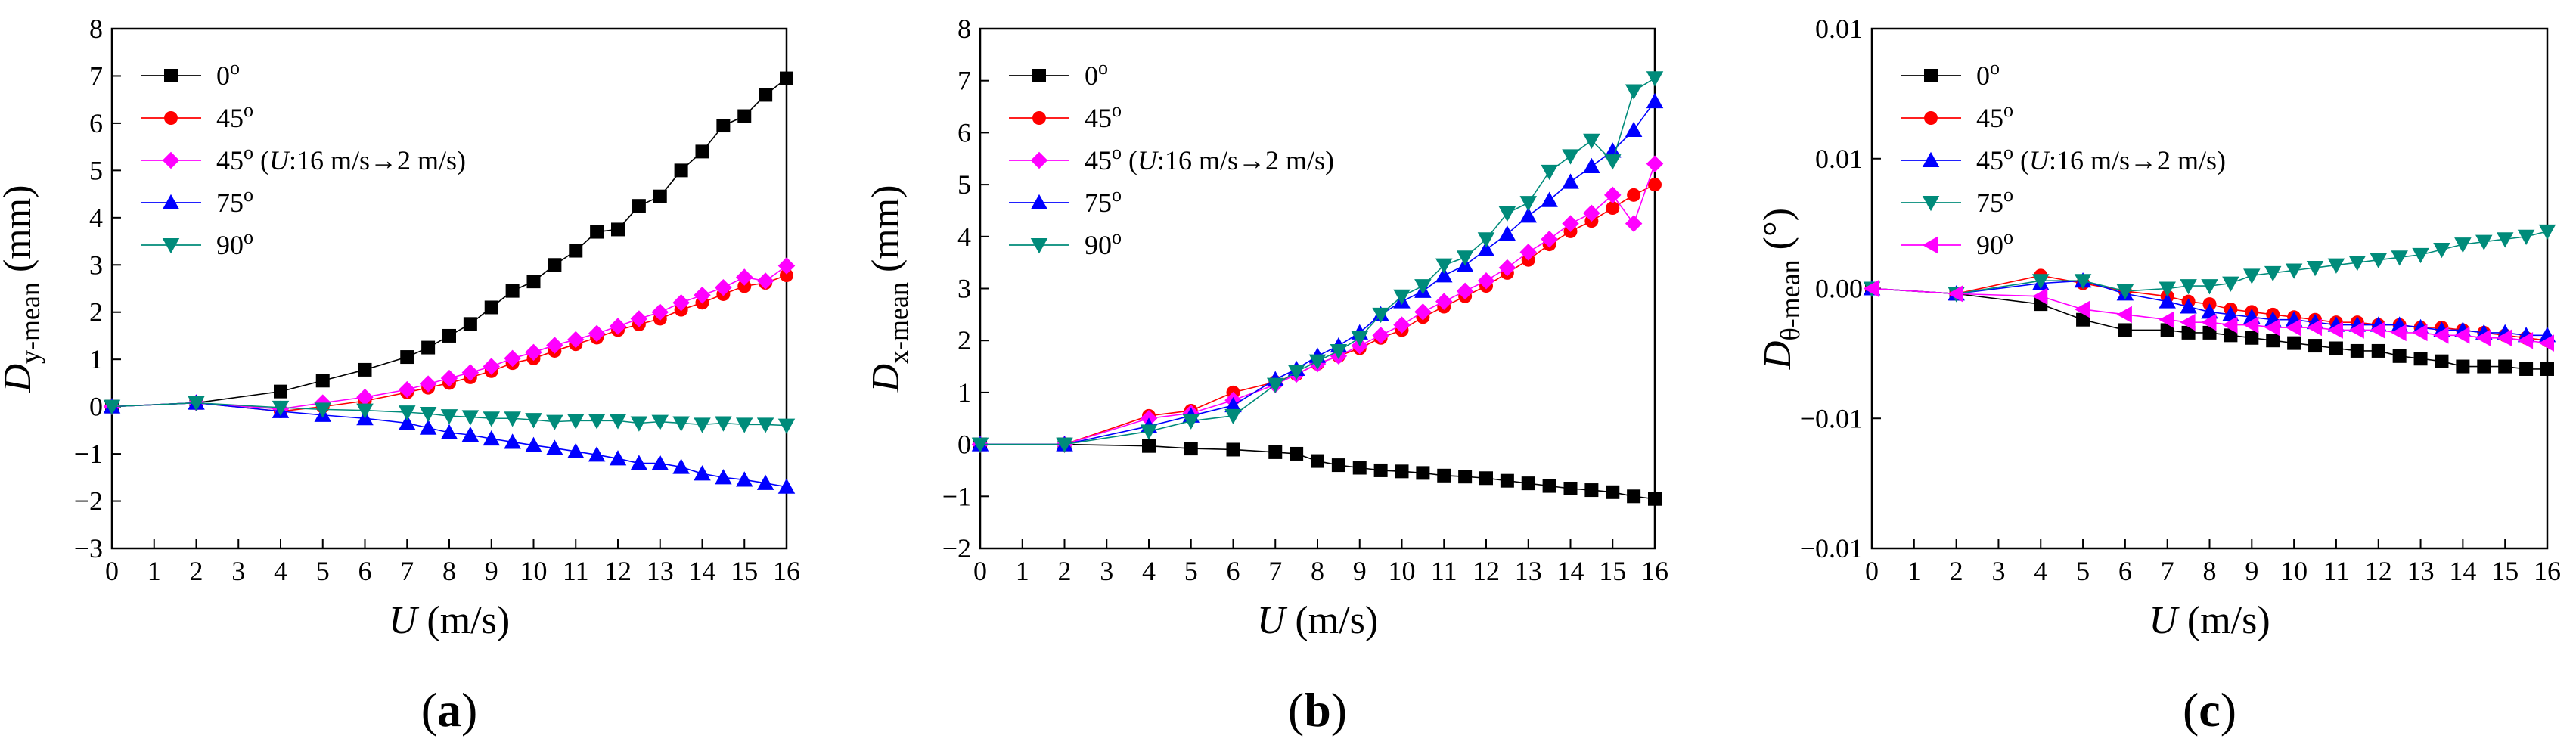 Image resolution: width=2576 pixels, height=751 pixels. Describe the element at coordinates (2101, 158) in the screenshot. I see `legend-label: 45o (U:16 m/s→2 m/s)` at that location.